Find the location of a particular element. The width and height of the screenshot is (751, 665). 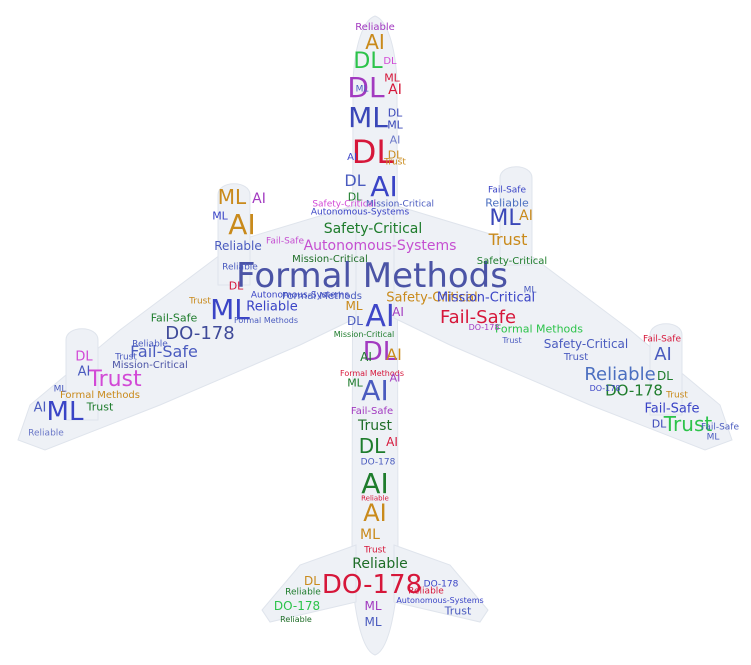

right-engine-inner is located at coordinates (516, 216).